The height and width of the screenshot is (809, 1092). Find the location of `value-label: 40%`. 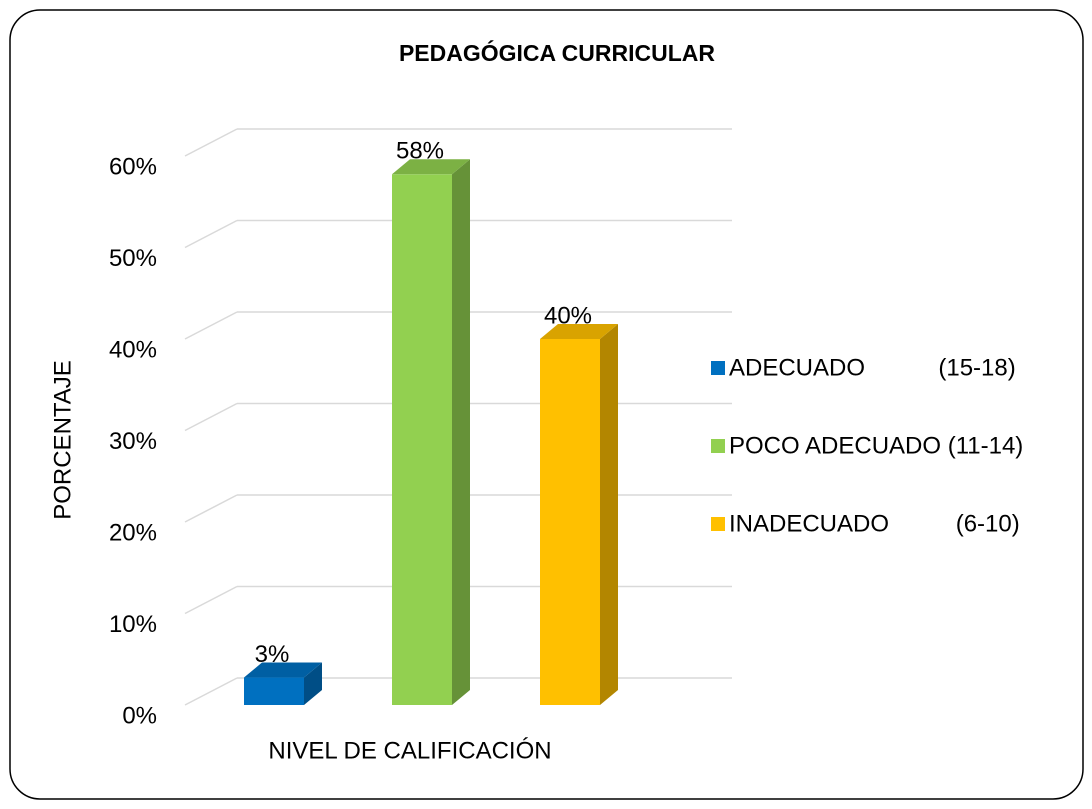

value-label: 40% is located at coordinates (568, 315).